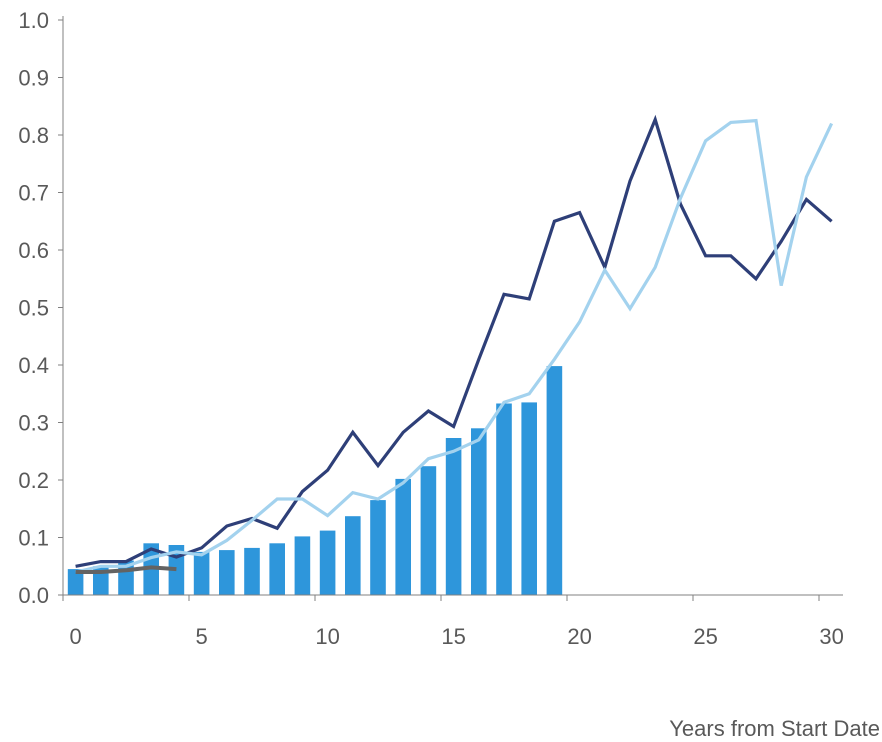 The height and width of the screenshot is (742, 882). Describe the element at coordinates (579, 636) in the screenshot. I see `x-tick-label: 20` at that location.